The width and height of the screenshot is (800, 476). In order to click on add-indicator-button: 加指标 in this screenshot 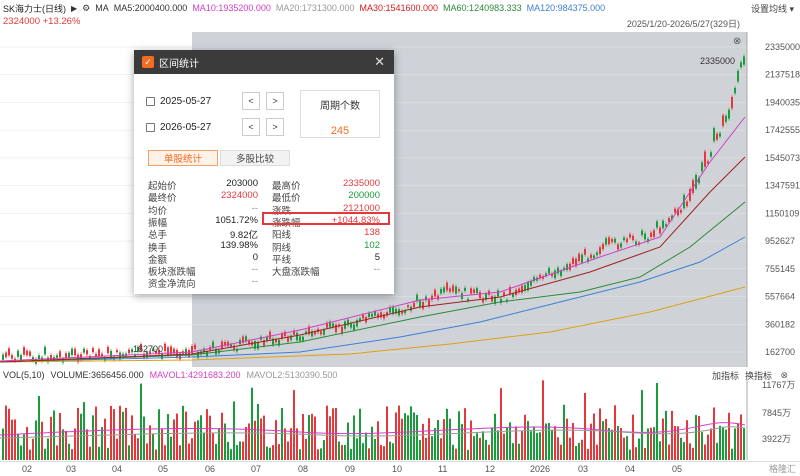, I will do `click(725, 375)`.